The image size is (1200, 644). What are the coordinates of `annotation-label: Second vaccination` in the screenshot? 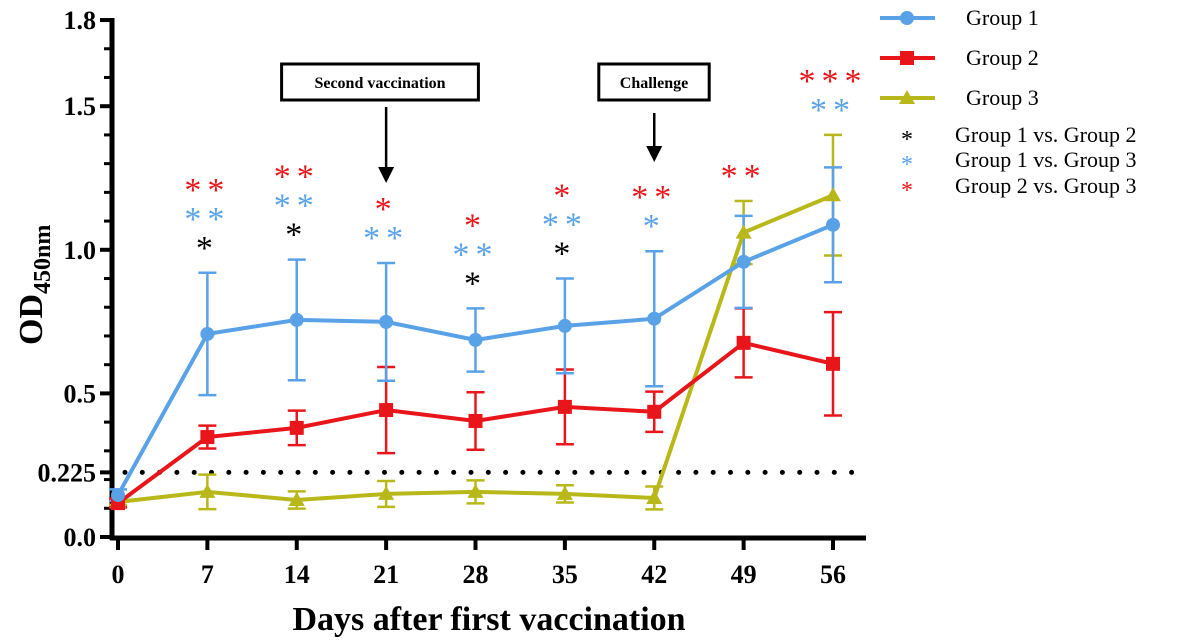 It's located at (379, 83).